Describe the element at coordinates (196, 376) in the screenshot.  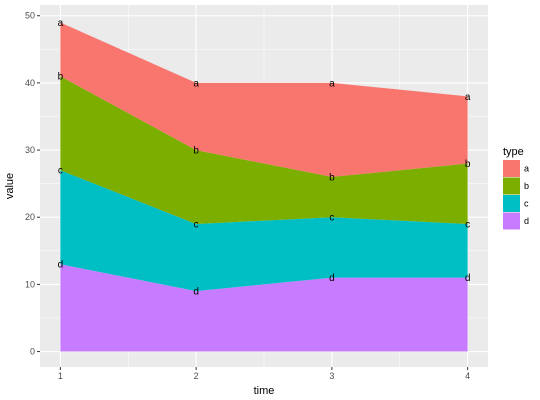
I see `x-tick-label: 2` at that location.